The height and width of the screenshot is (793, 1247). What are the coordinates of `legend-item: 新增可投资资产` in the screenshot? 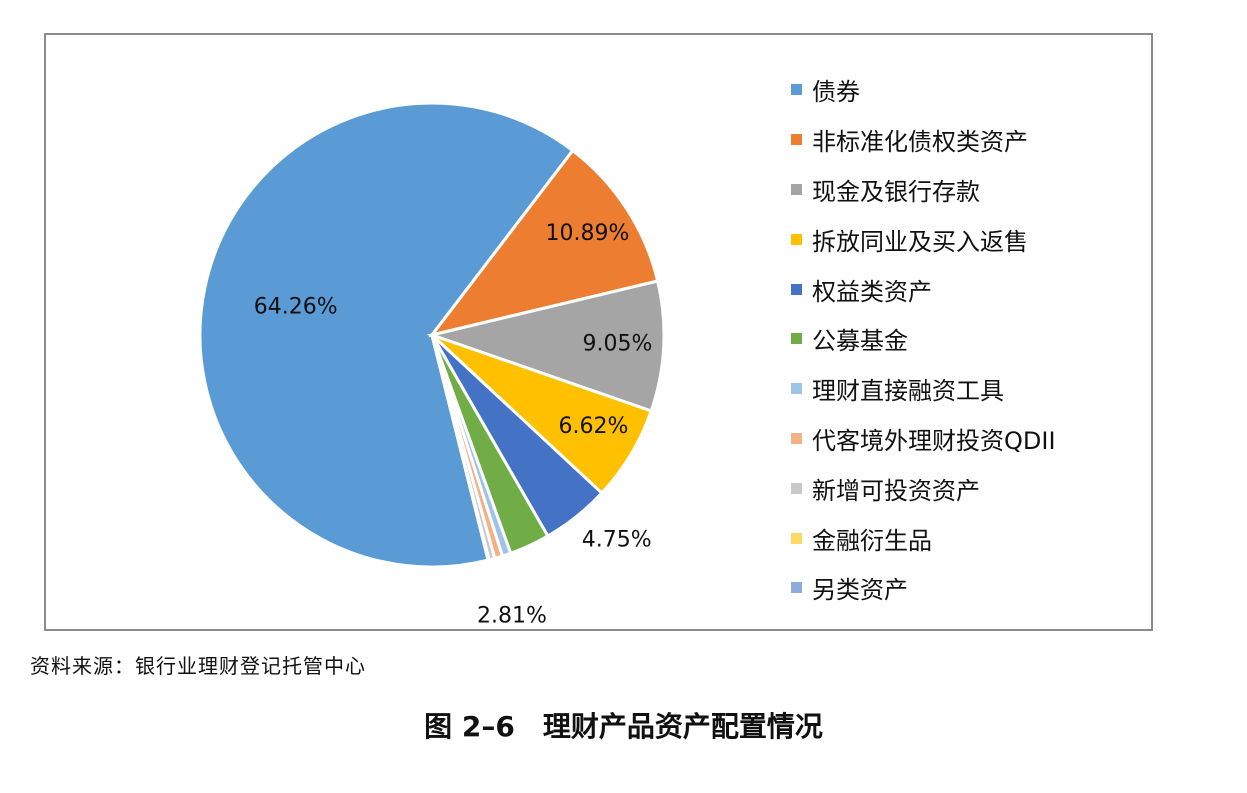 It's located at (923, 488).